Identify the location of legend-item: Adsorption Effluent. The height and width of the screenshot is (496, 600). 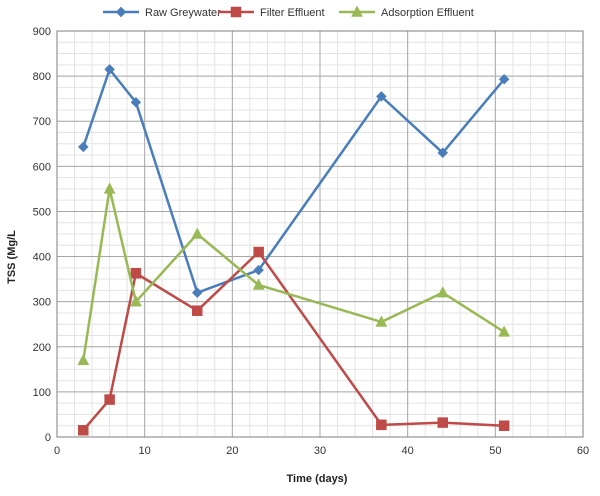
(406, 12).